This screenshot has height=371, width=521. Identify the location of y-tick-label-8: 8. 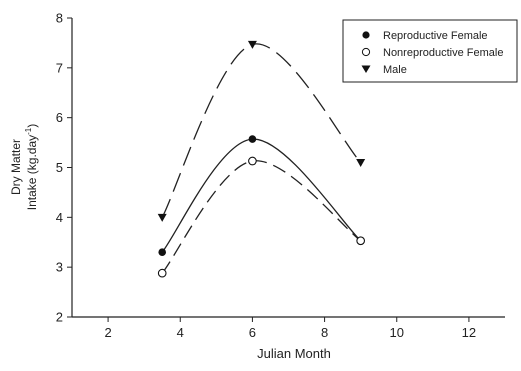
(59, 18).